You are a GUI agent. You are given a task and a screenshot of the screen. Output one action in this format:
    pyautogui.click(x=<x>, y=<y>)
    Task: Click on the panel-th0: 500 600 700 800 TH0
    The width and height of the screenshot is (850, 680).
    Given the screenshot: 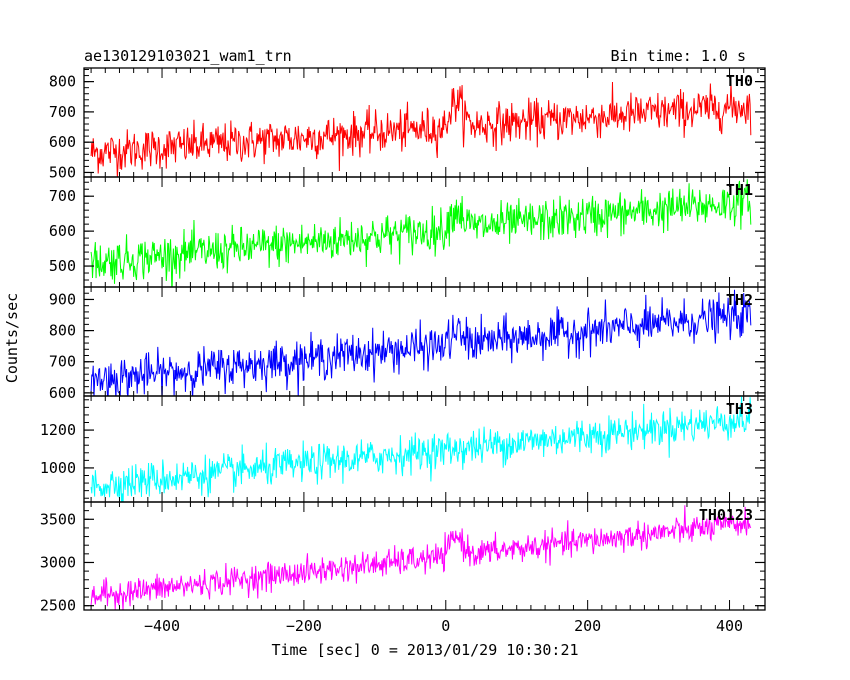 What is the action you would take?
    pyautogui.click(x=407, y=124)
    